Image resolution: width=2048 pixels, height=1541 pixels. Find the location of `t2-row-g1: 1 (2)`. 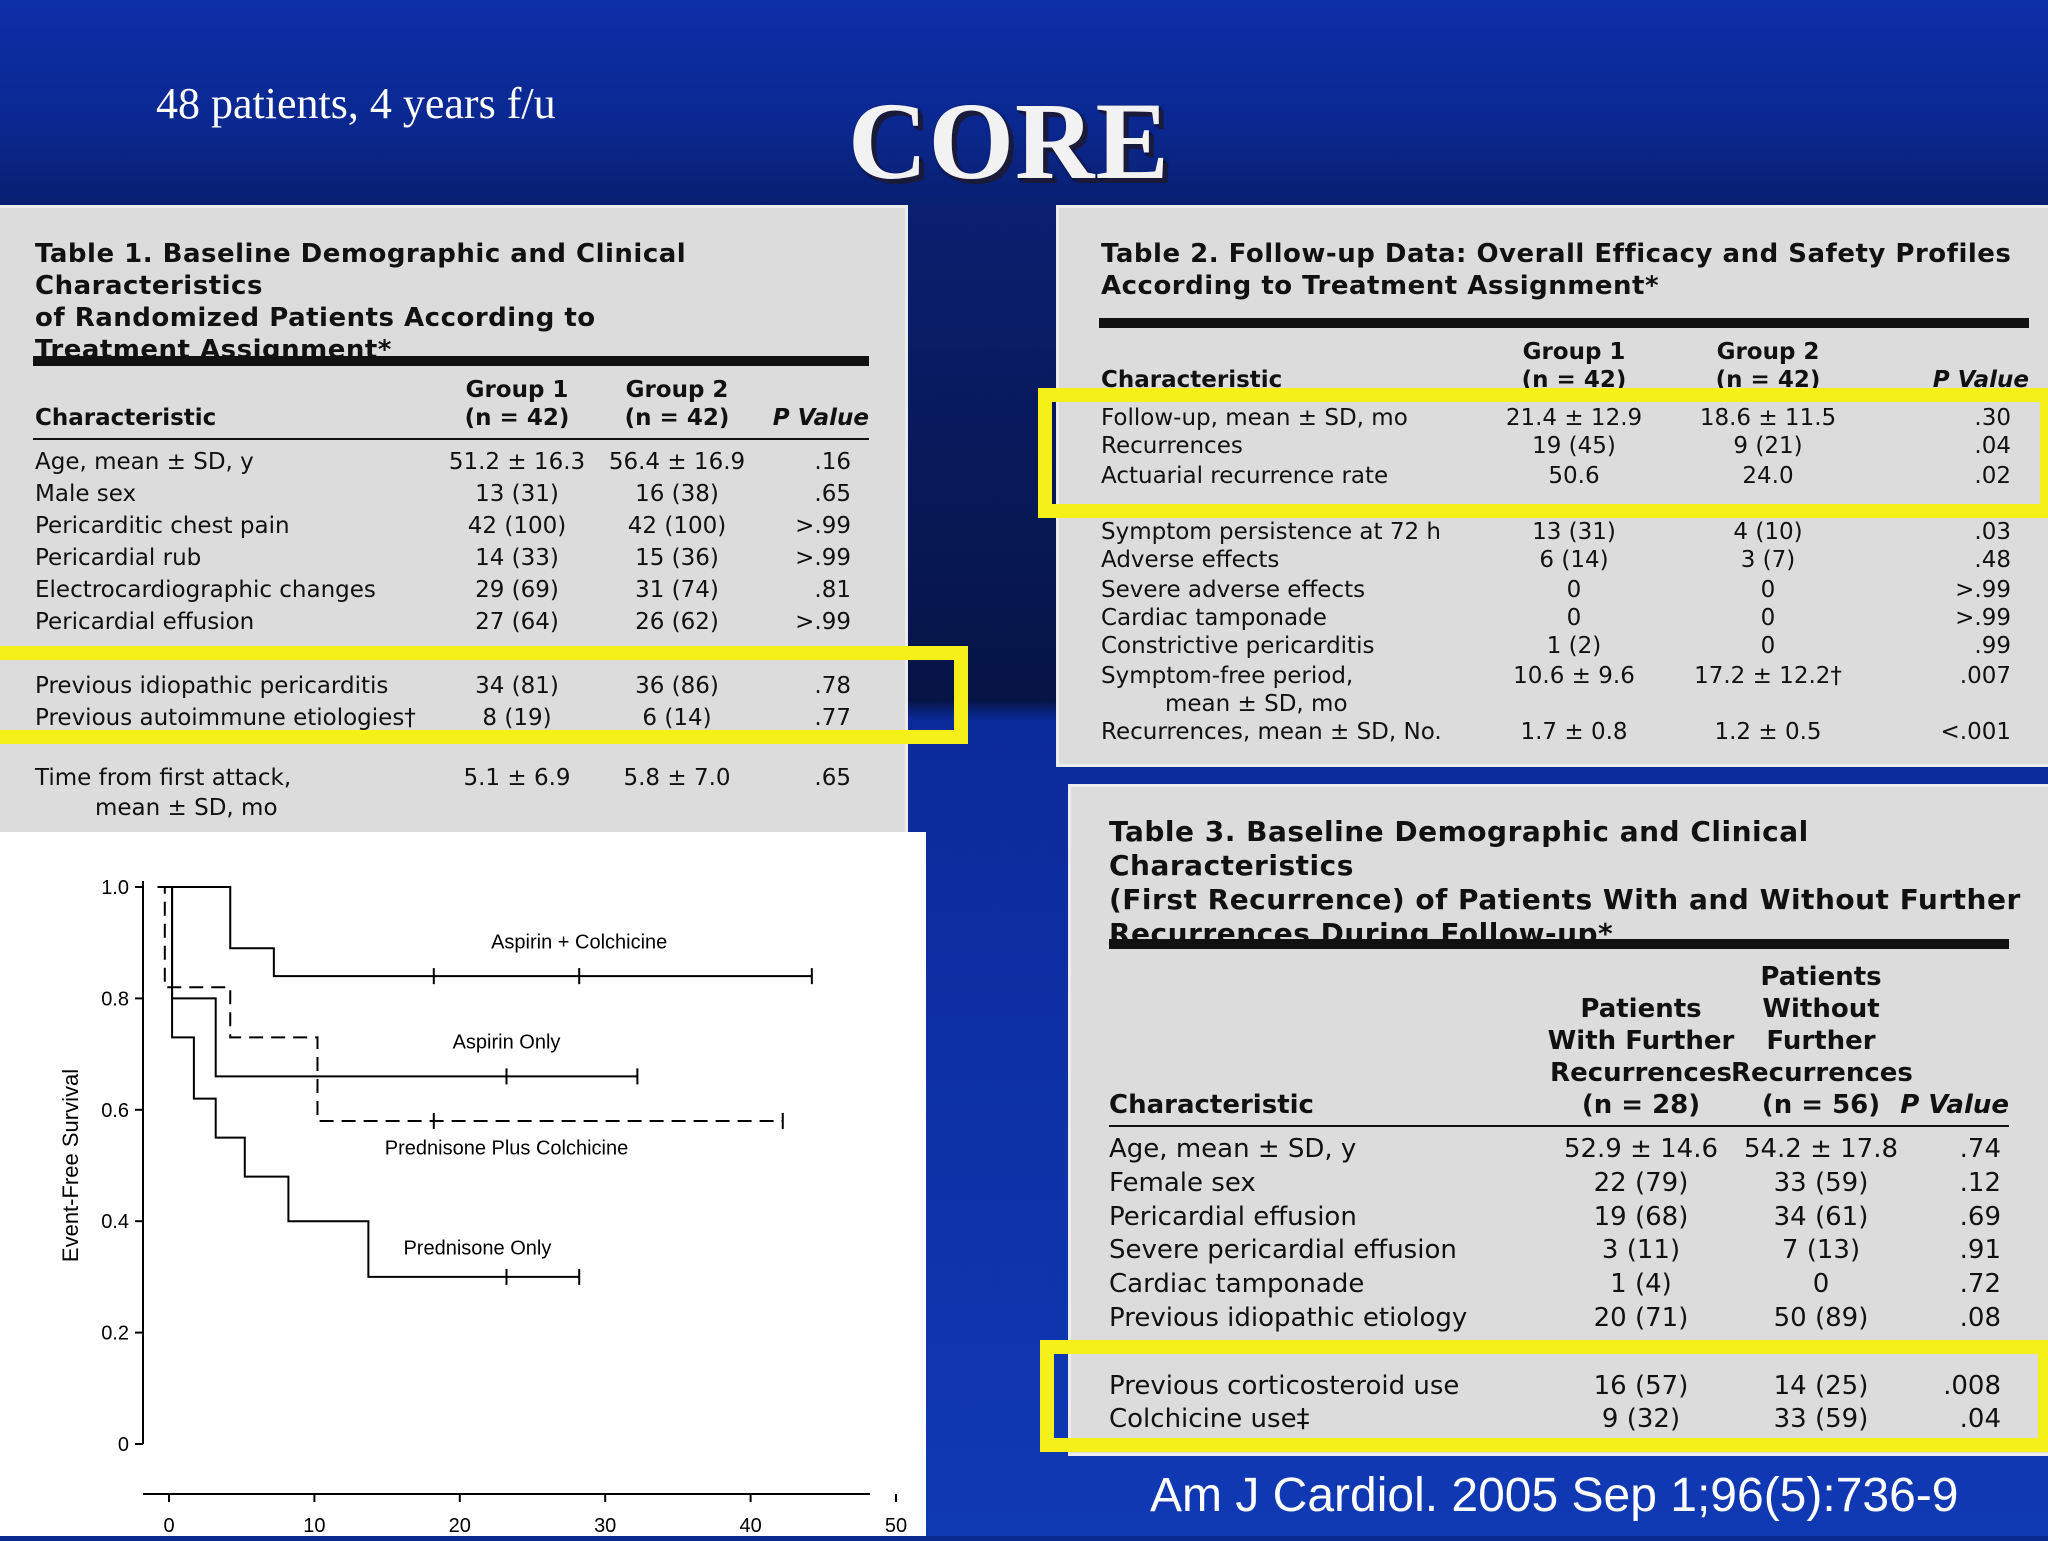

t2-row-g1: 1 (2) is located at coordinates (1574, 646).